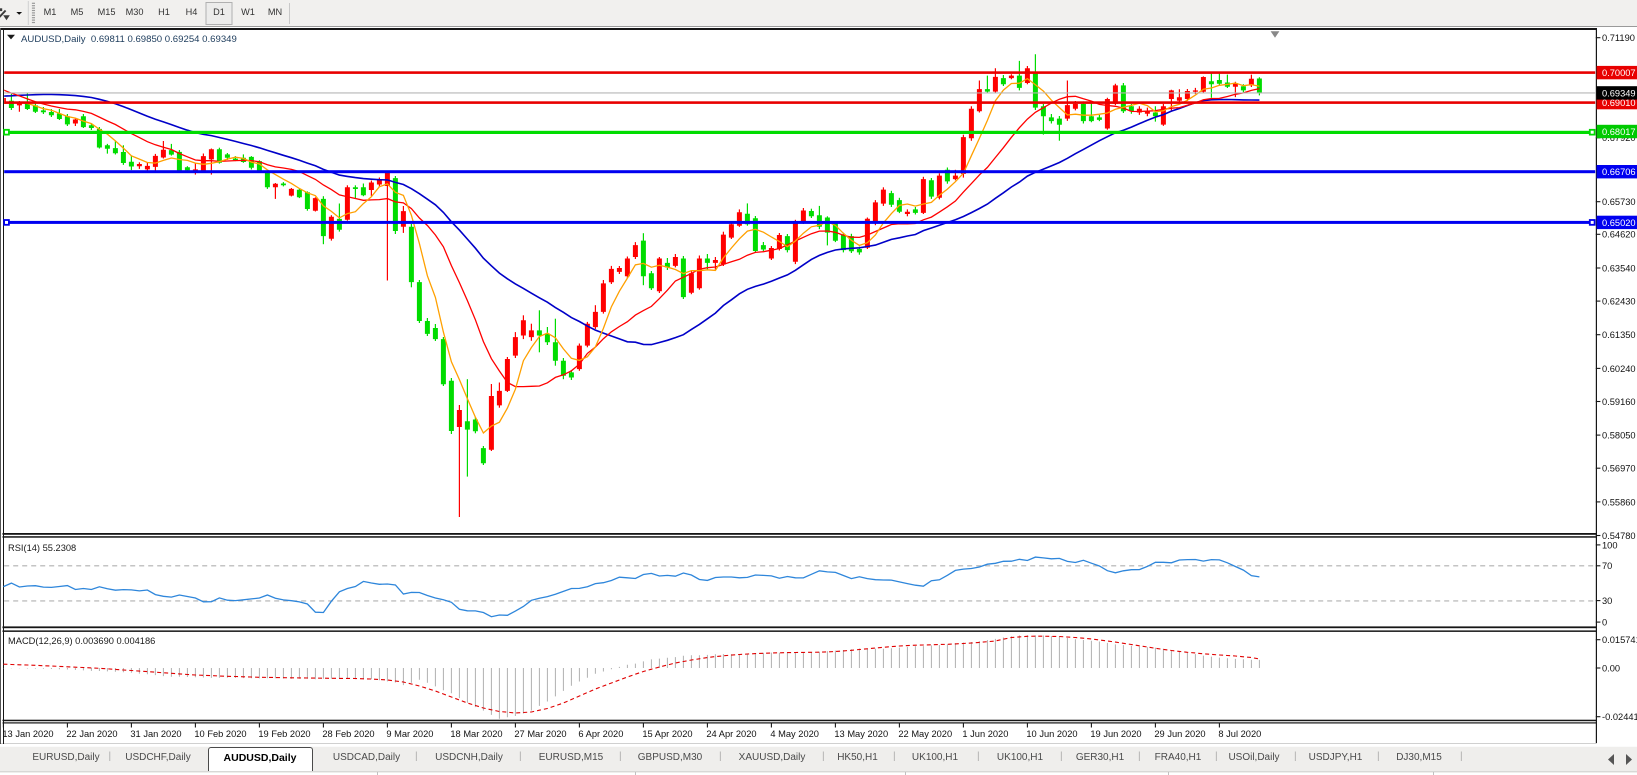 Image resolution: width=1637 pixels, height=775 pixels. Describe the element at coordinates (1610, 545) in the screenshot. I see `svg-text: 100` at that location.